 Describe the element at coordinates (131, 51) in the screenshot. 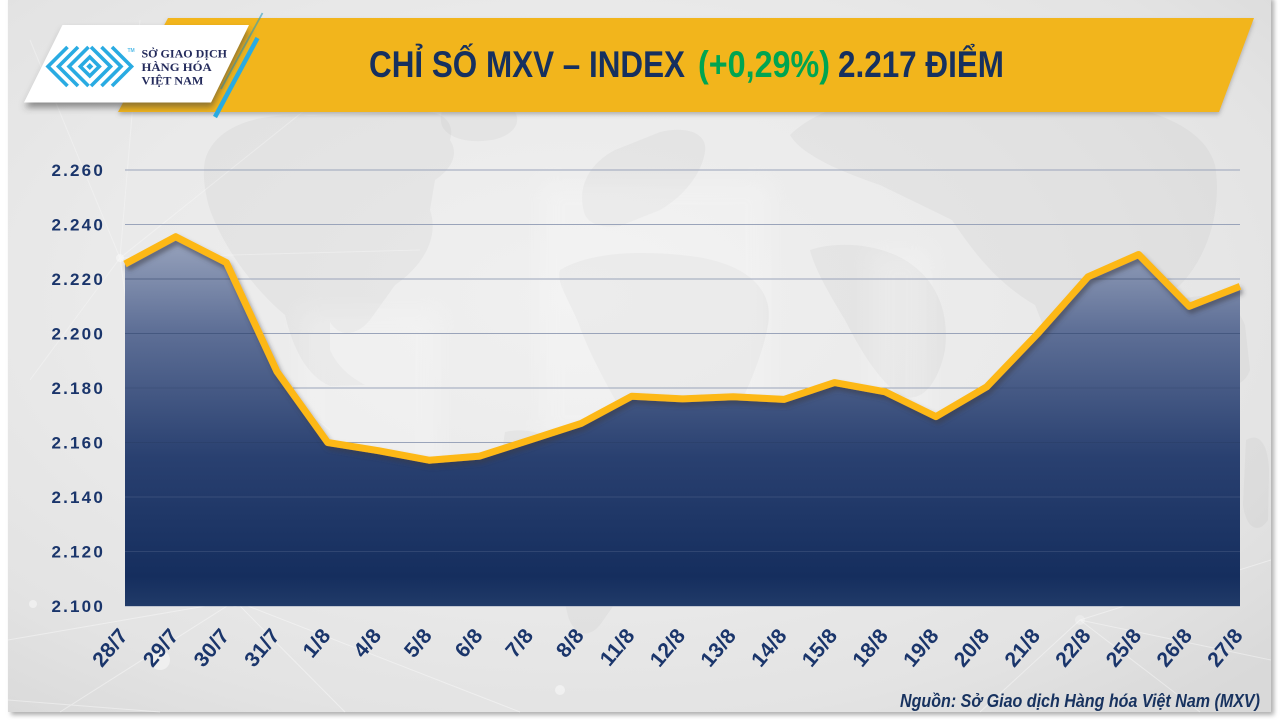

I see `svg-text: TM` at that location.